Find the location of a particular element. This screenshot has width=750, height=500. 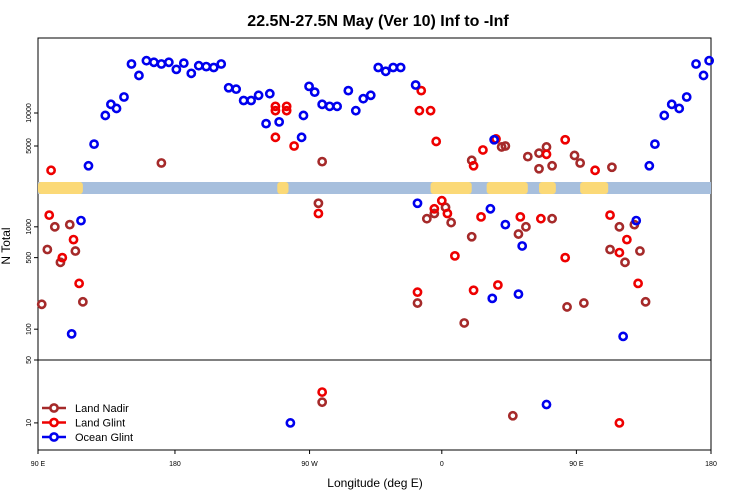

legend-marker is located at coordinates (54, 408).